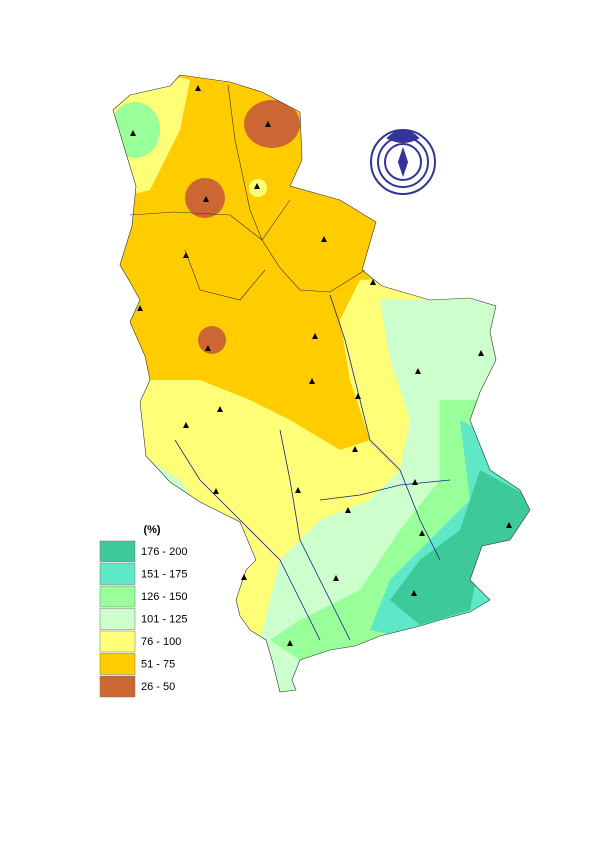  I want to click on logo, so click(403, 162).